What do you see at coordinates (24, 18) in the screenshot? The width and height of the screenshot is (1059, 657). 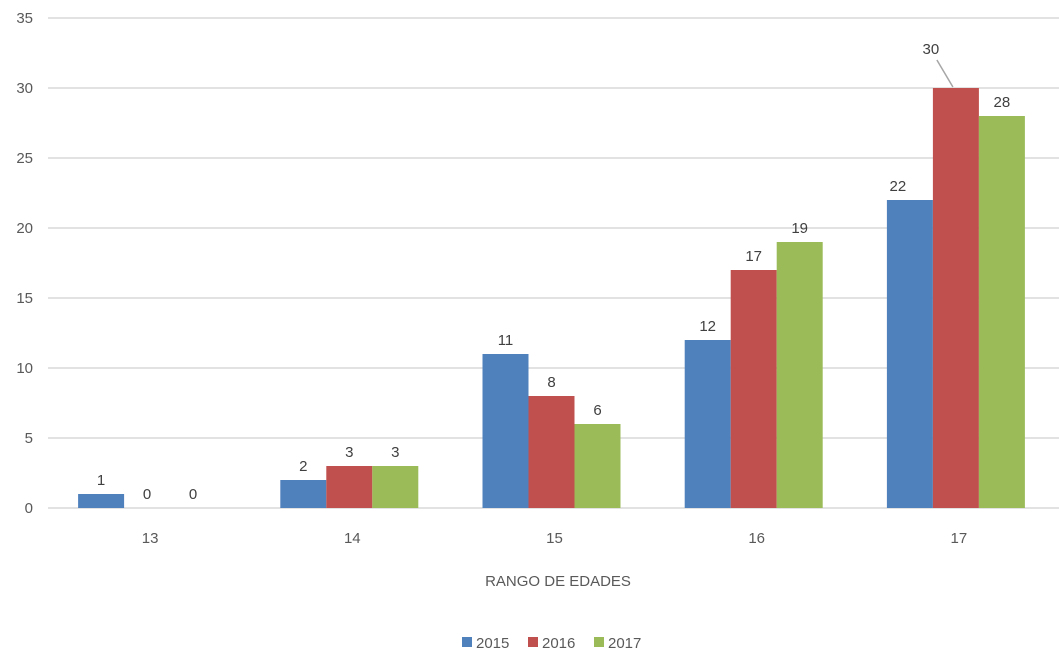 I see `y-tick-label: 35` at bounding box center [24, 18].